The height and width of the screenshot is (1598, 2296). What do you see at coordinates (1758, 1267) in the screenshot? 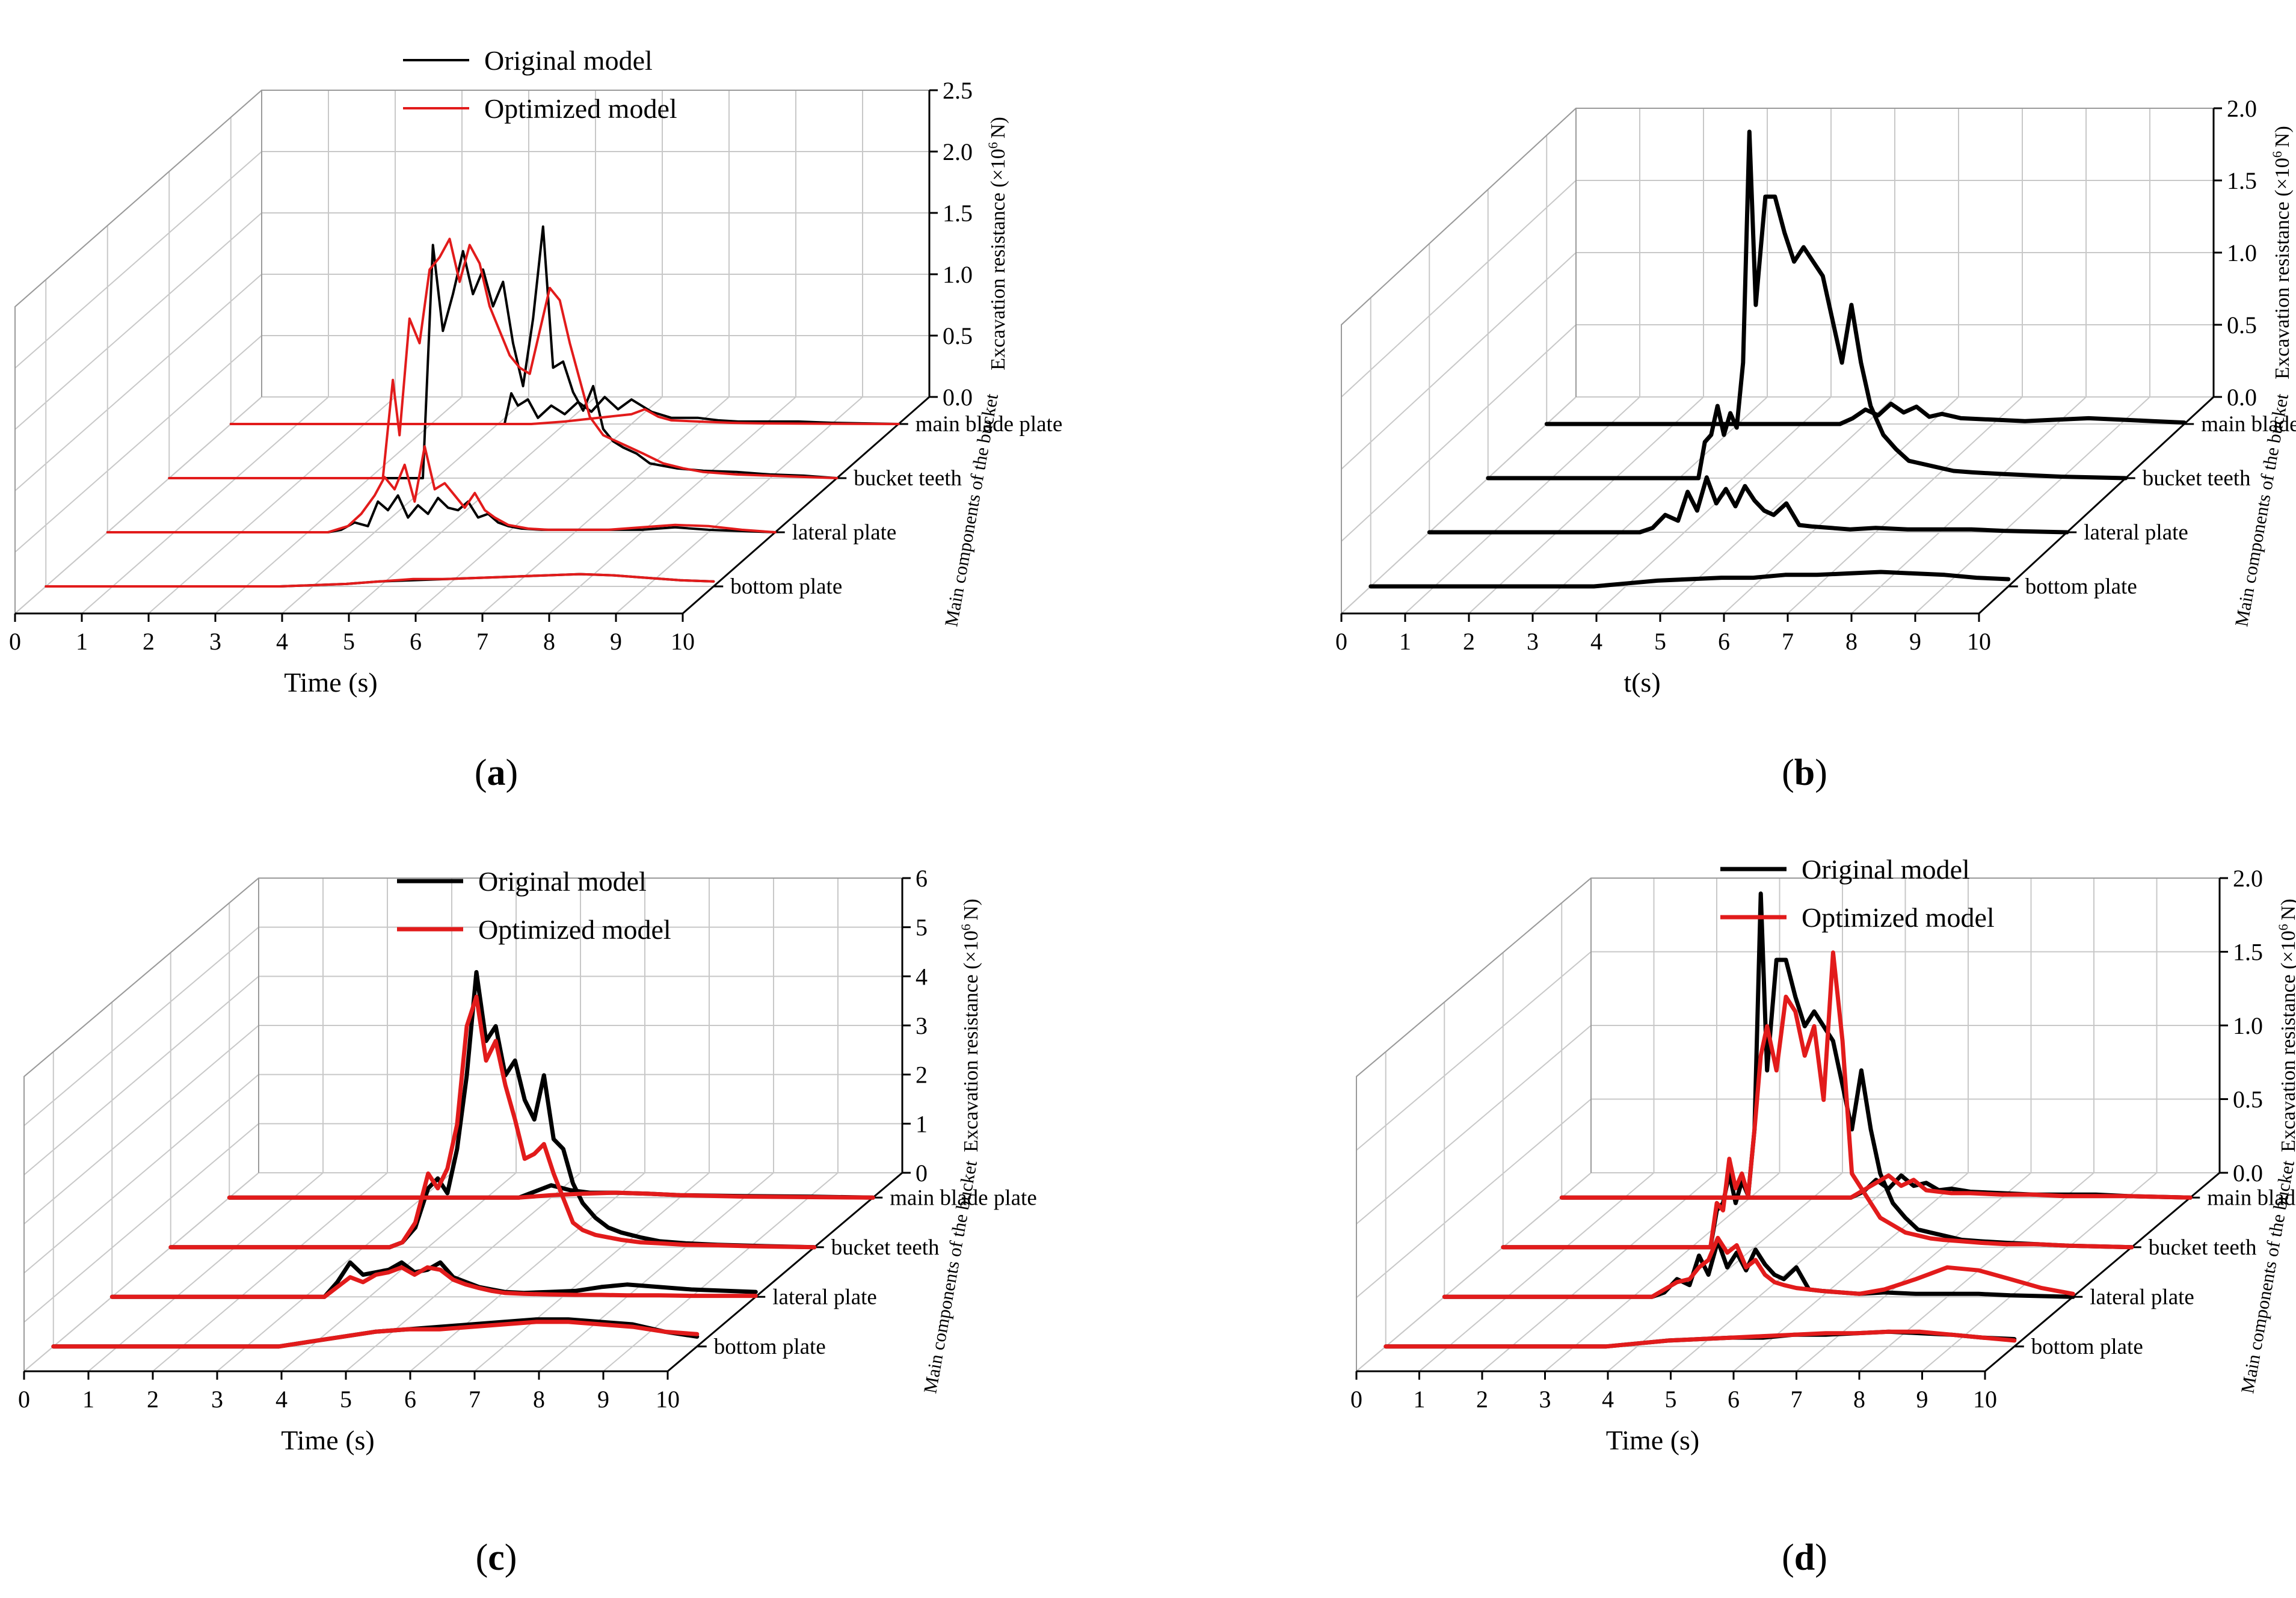
I see `series-line-lateral-plate-optimized` at bounding box center [1758, 1267].